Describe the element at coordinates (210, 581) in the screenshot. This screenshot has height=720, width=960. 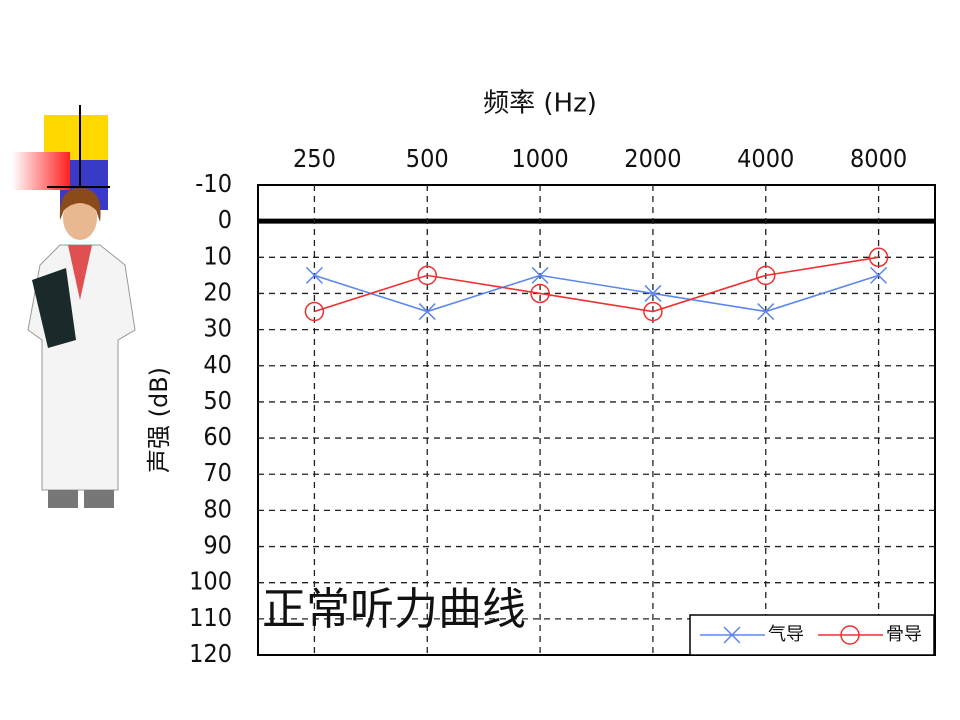
I see `y-tick-label: 100` at that location.